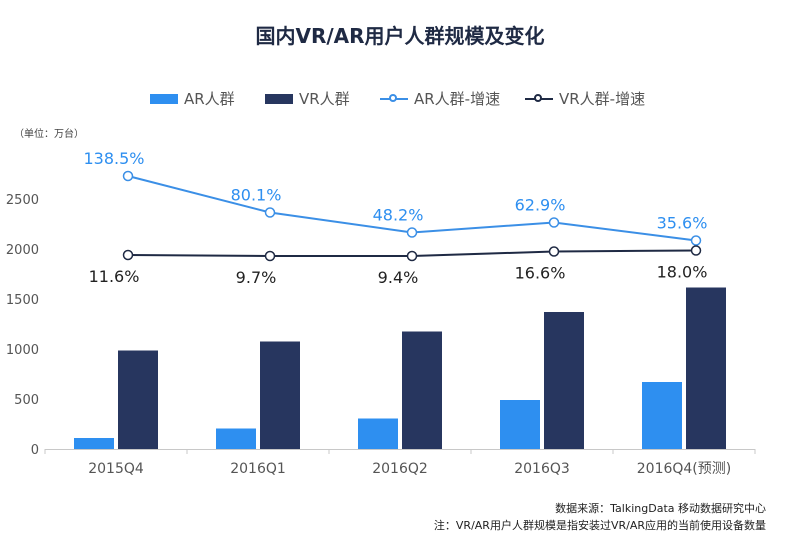 The width and height of the screenshot is (800, 536). I want to click on legend-item-ar-growth: AR人群-增速, so click(440, 98).